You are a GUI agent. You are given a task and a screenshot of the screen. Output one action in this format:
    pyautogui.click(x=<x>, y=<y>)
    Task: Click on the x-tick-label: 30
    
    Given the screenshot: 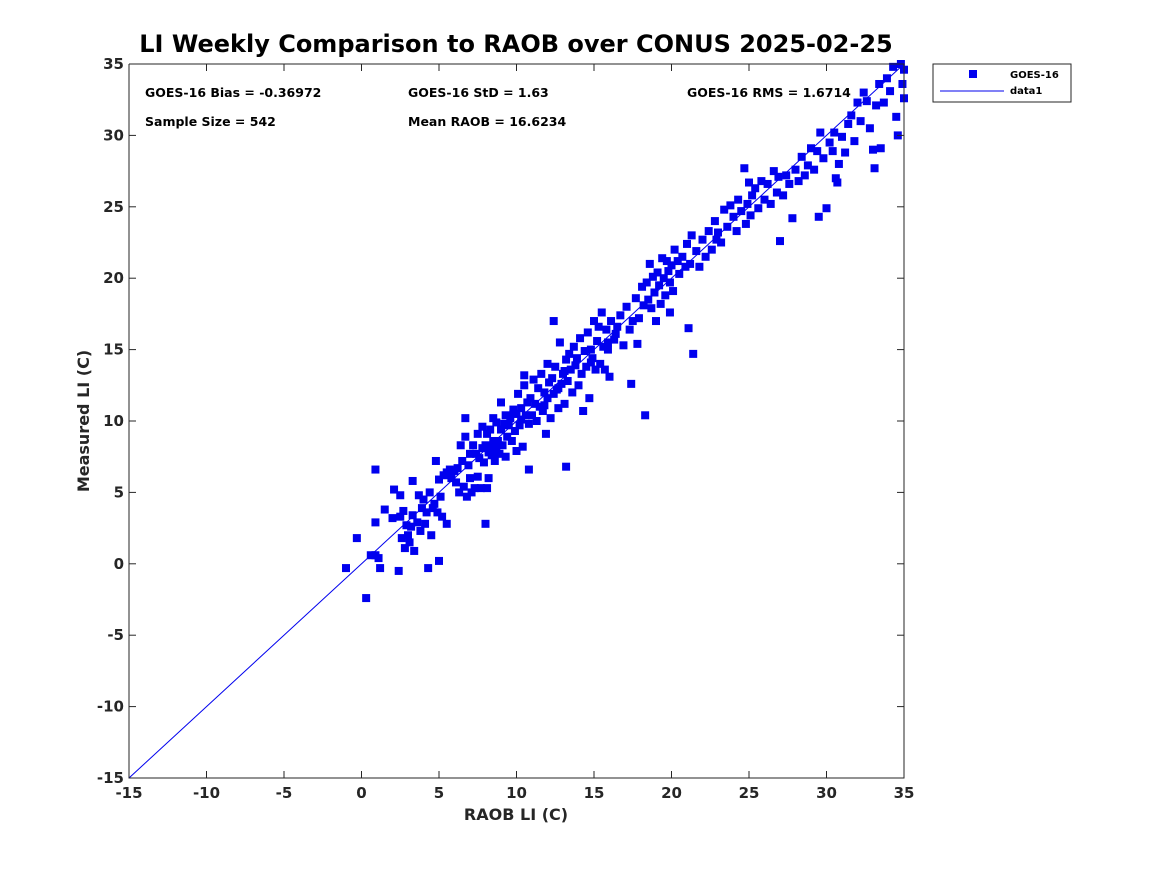 What is the action you would take?
    pyautogui.click(x=826, y=793)
    